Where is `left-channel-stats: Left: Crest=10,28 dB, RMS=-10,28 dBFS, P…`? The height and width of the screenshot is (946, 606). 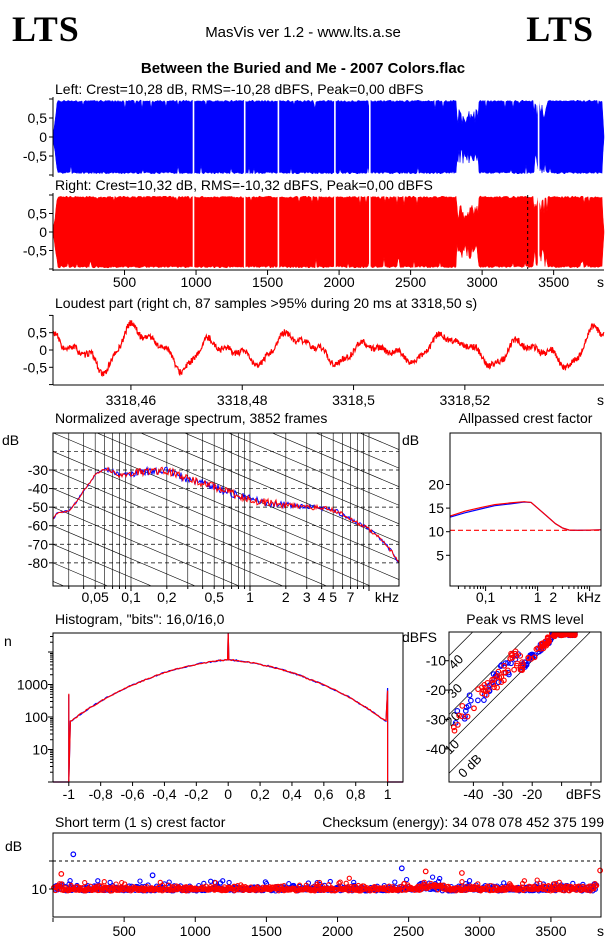 left-channel-stats: Left: Crest=10,28 dB, RMS=-10,28 dBFS, P… is located at coordinates (239, 89).